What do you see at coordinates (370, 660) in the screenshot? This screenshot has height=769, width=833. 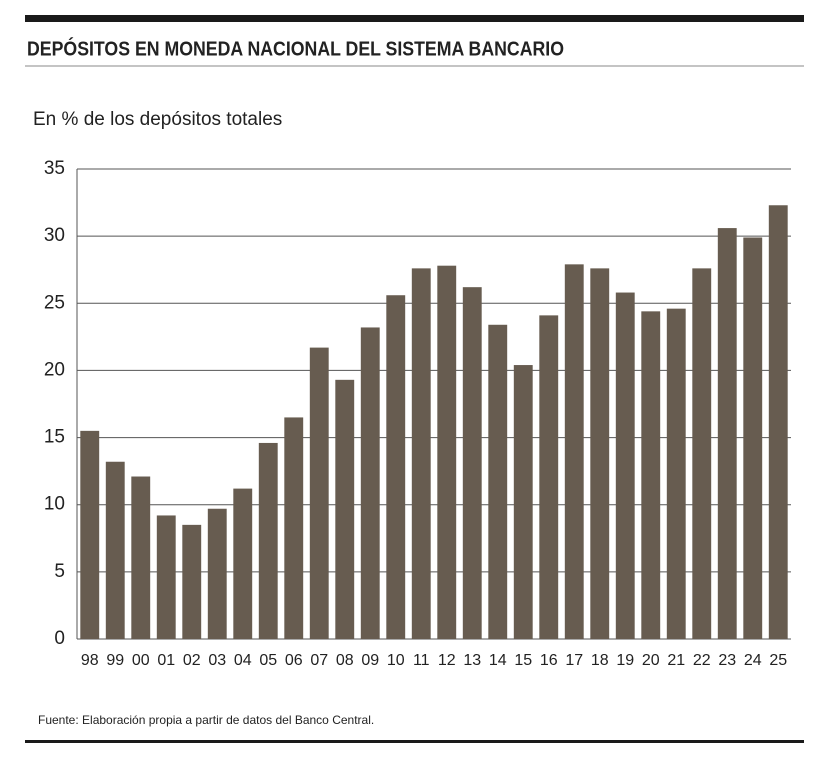 I see `x-tick-label: 09` at bounding box center [370, 660].